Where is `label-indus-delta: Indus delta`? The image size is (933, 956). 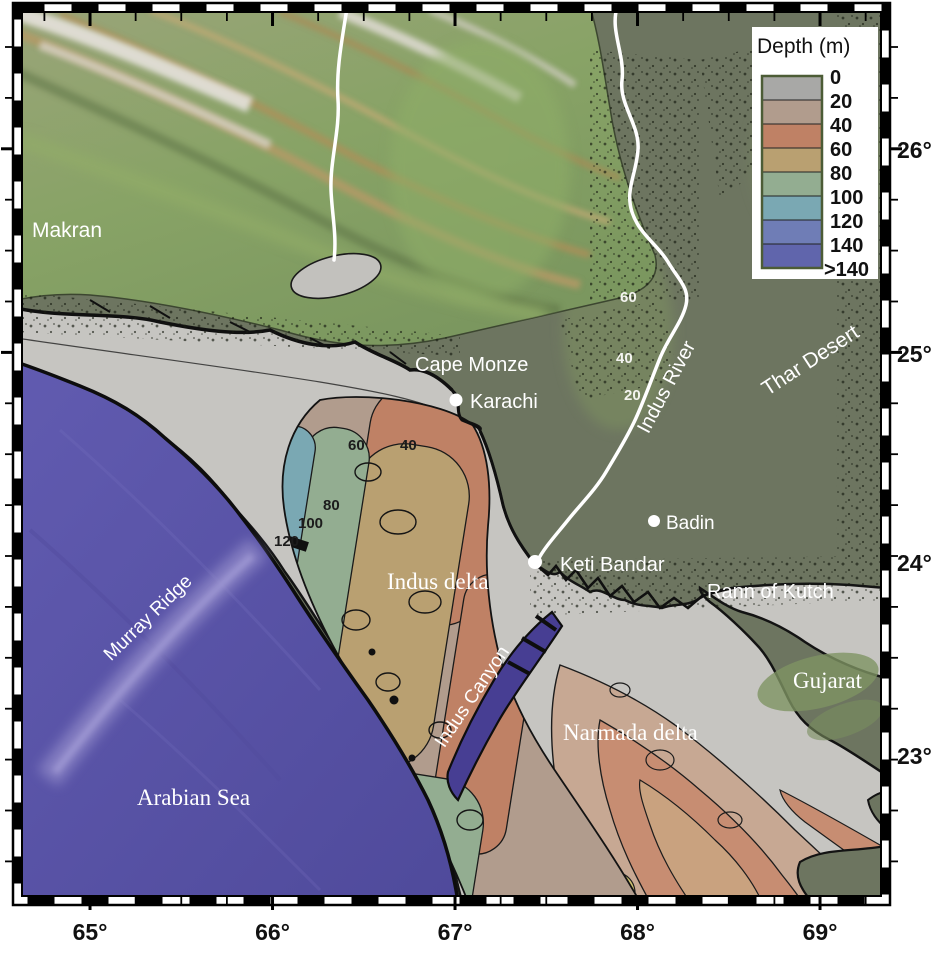
label-indus-delta: Indus delta is located at coordinates (438, 581).